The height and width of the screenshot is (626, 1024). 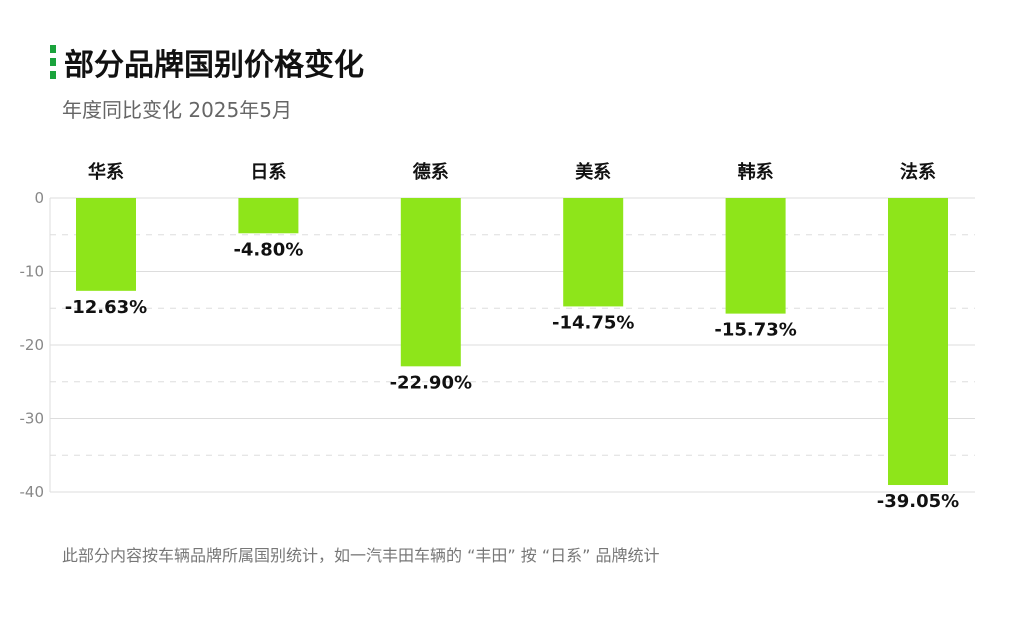 I want to click on y-tick-label: -30, so click(x=32, y=419).